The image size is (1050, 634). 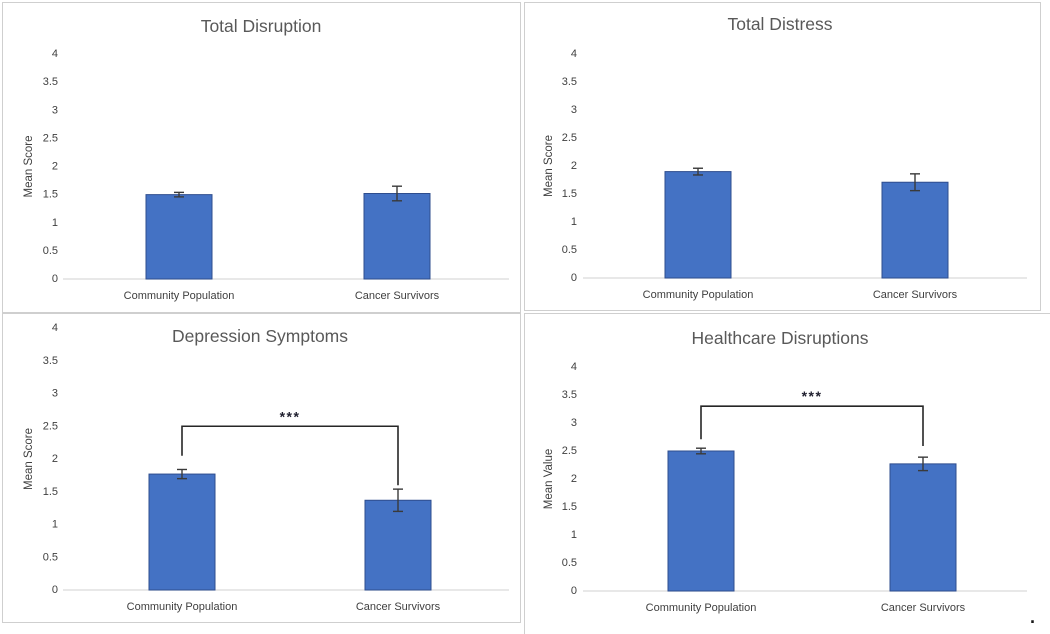 What do you see at coordinates (779, 338) in the screenshot?
I see `chart-title: Healthcare Disruptions` at bounding box center [779, 338].